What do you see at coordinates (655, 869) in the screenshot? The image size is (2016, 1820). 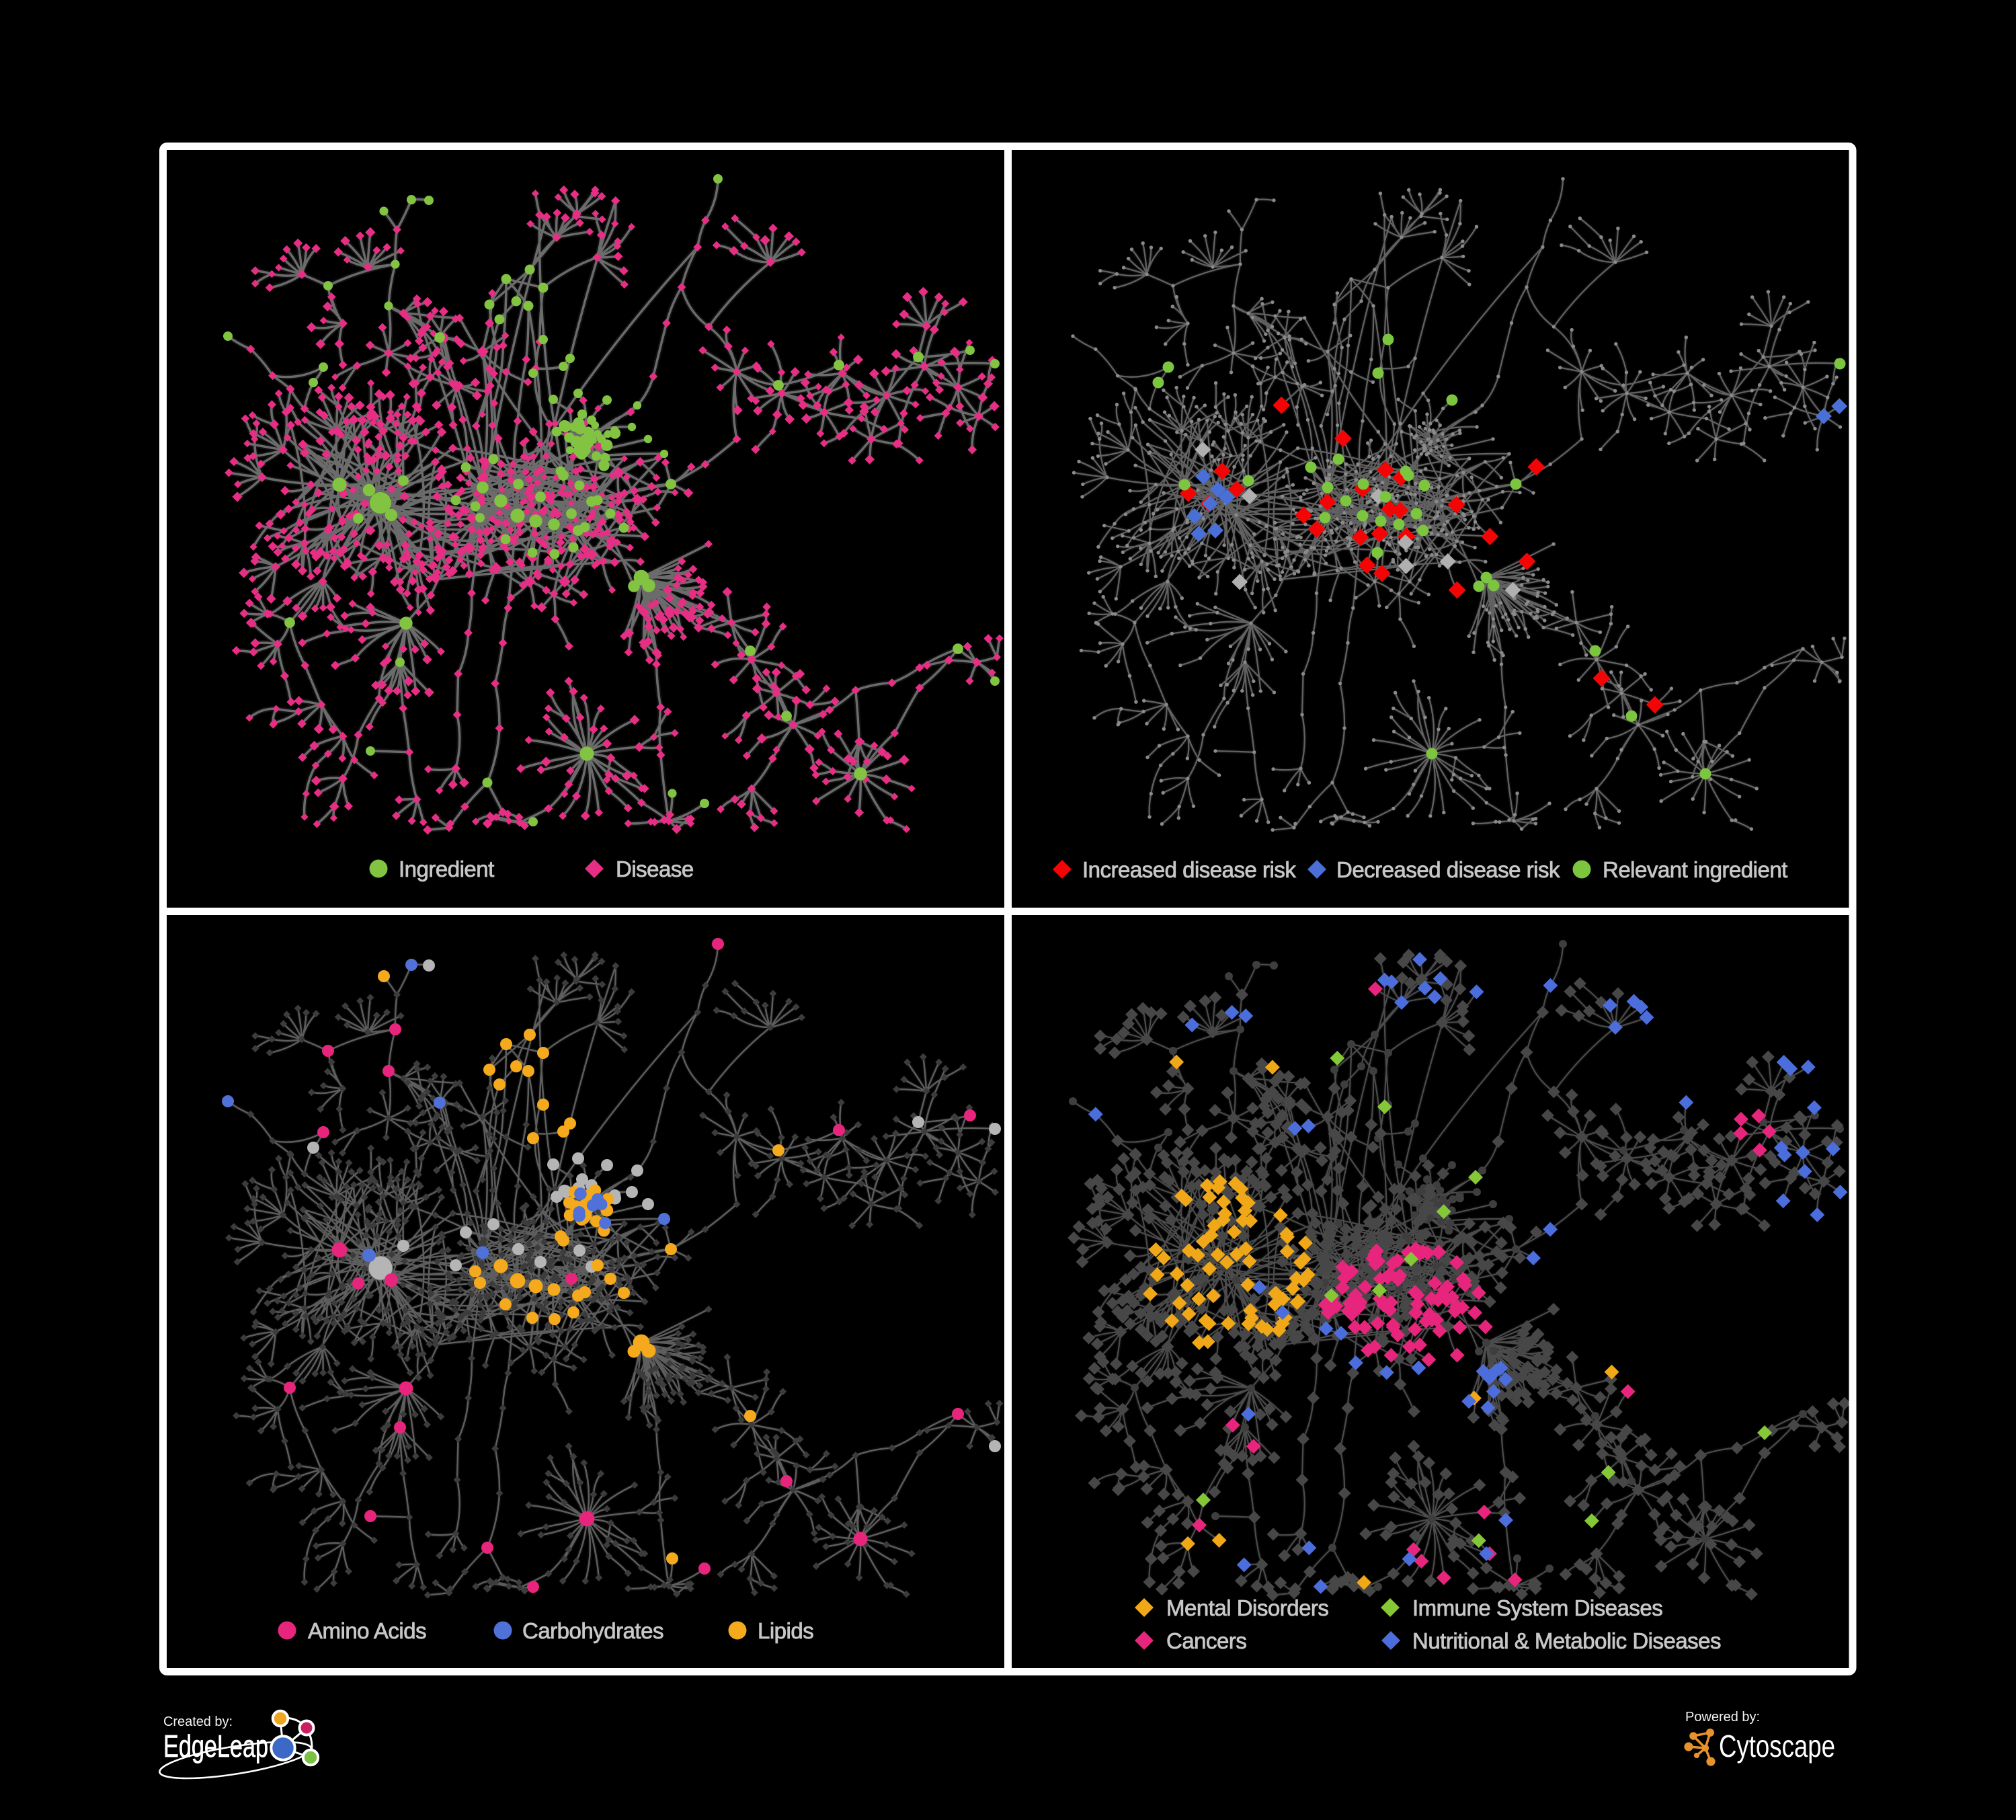 I see `svg-text: Disease` at bounding box center [655, 869].